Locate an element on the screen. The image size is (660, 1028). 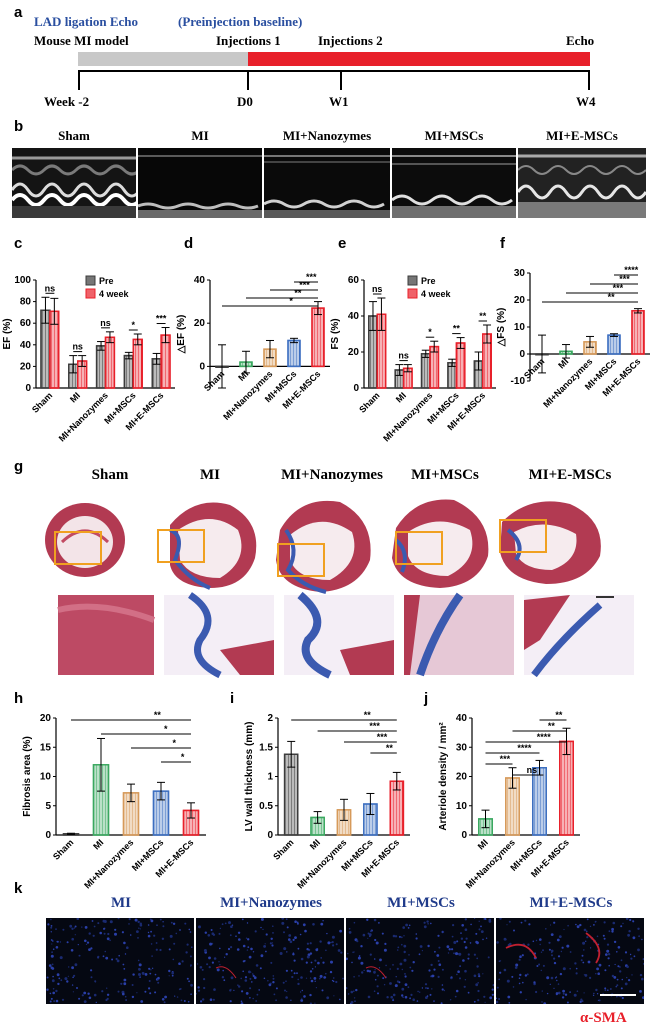
y-tick-label: 15 is located at coordinates (46, 747).